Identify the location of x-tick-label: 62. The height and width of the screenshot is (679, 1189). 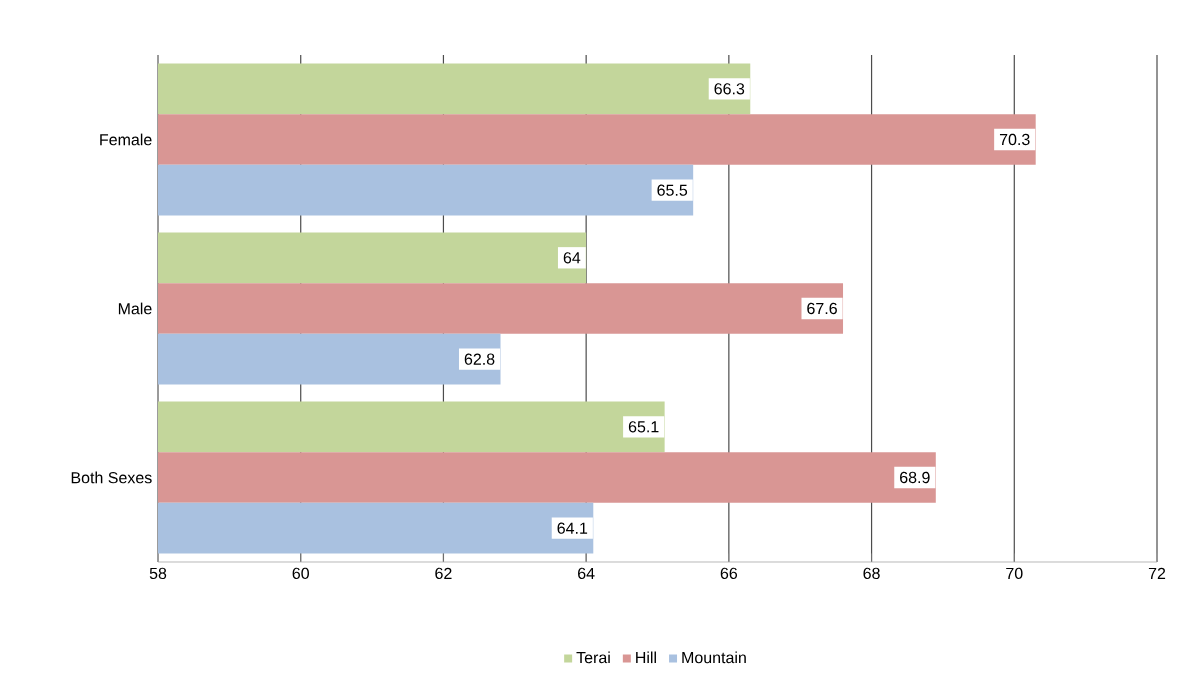
(443, 573).